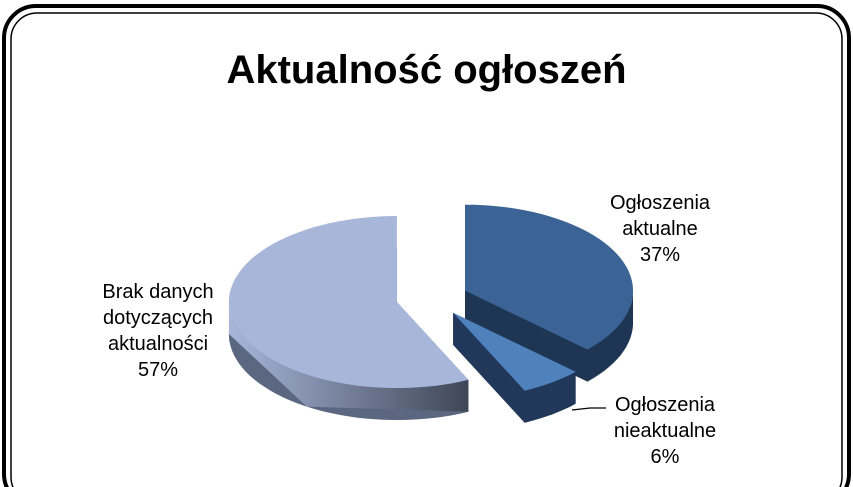 The width and height of the screenshot is (853, 487). Describe the element at coordinates (660, 255) in the screenshot. I see `value-label: 37%` at that location.